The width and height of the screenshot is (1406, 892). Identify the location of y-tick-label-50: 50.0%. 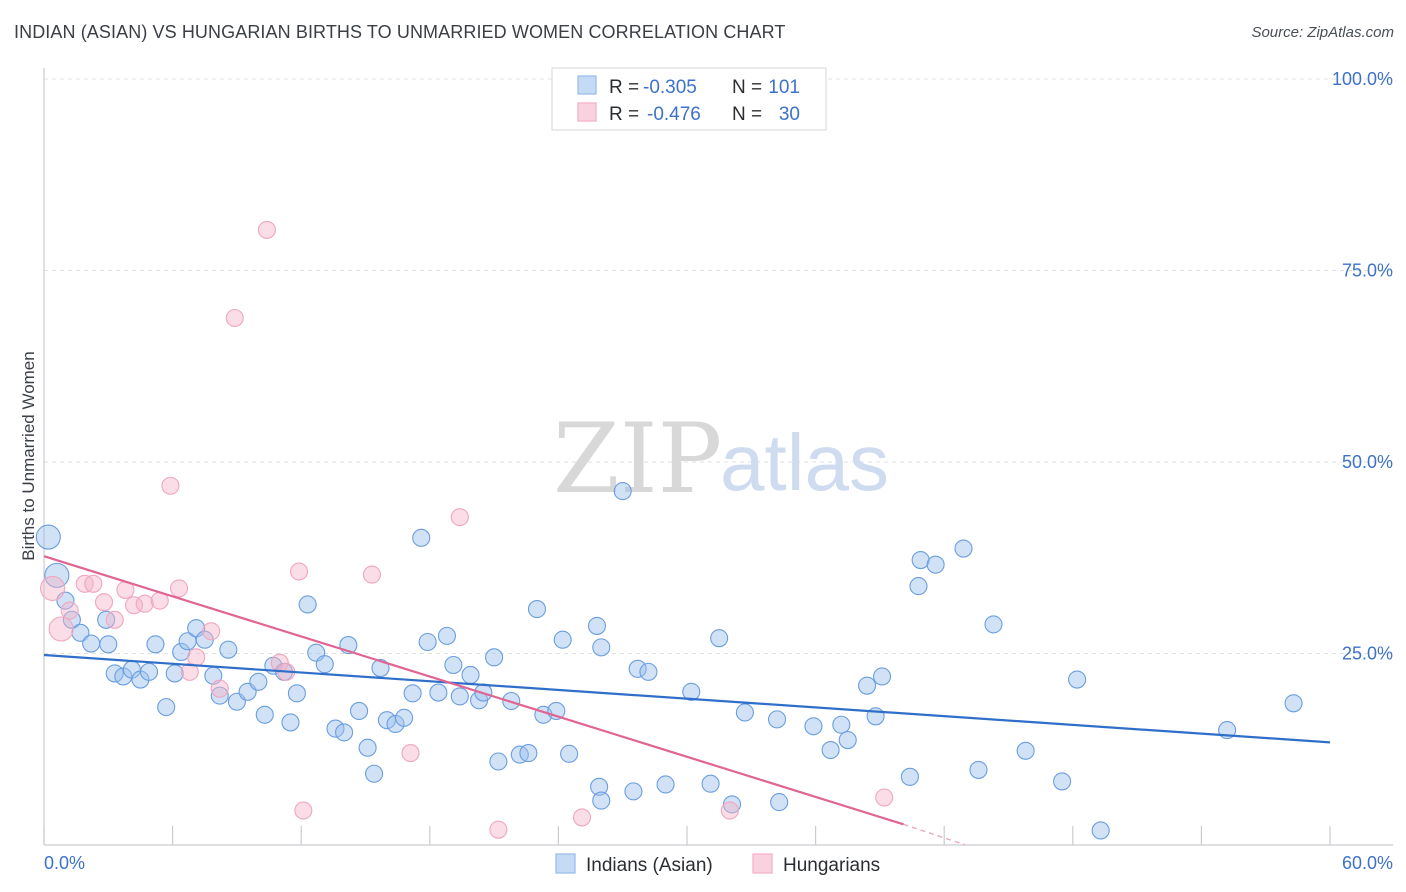
(1367, 462).